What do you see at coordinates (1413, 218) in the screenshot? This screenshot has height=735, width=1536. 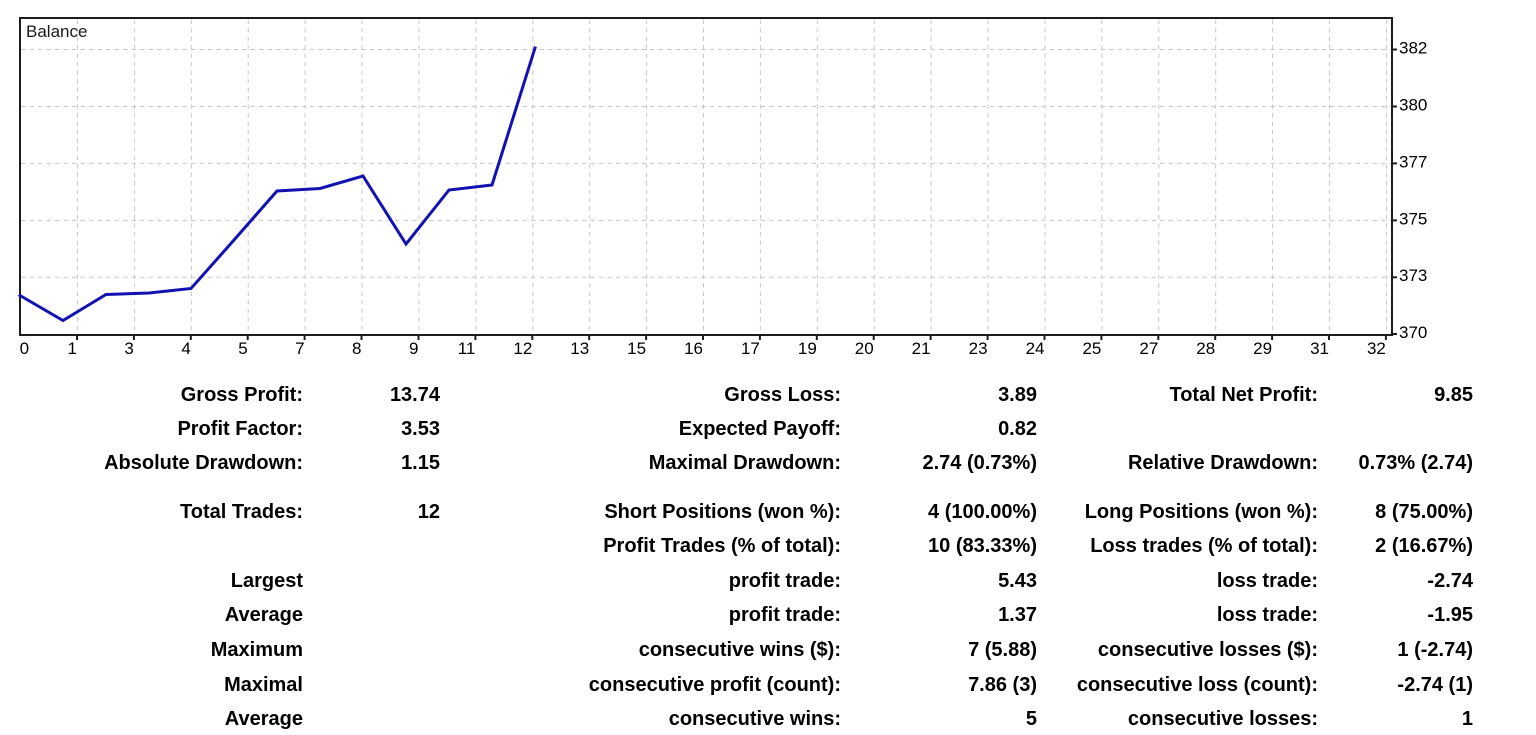 I see `svg-text: 375` at bounding box center [1413, 218].